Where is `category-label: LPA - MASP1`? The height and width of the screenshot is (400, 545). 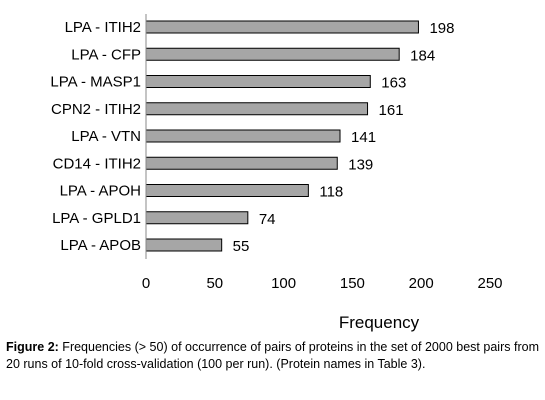 category-label: LPA - MASP1 is located at coordinates (95, 82).